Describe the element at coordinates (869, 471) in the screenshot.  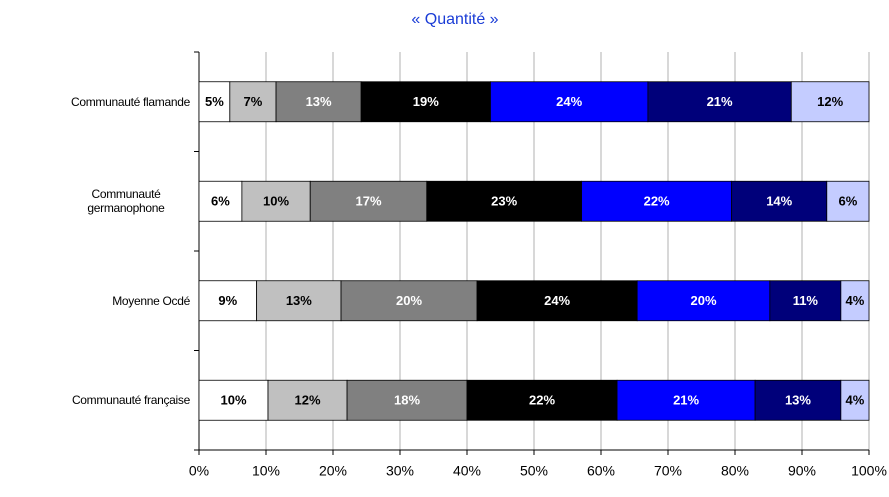
I see `x-tick-label: 100%` at that location.